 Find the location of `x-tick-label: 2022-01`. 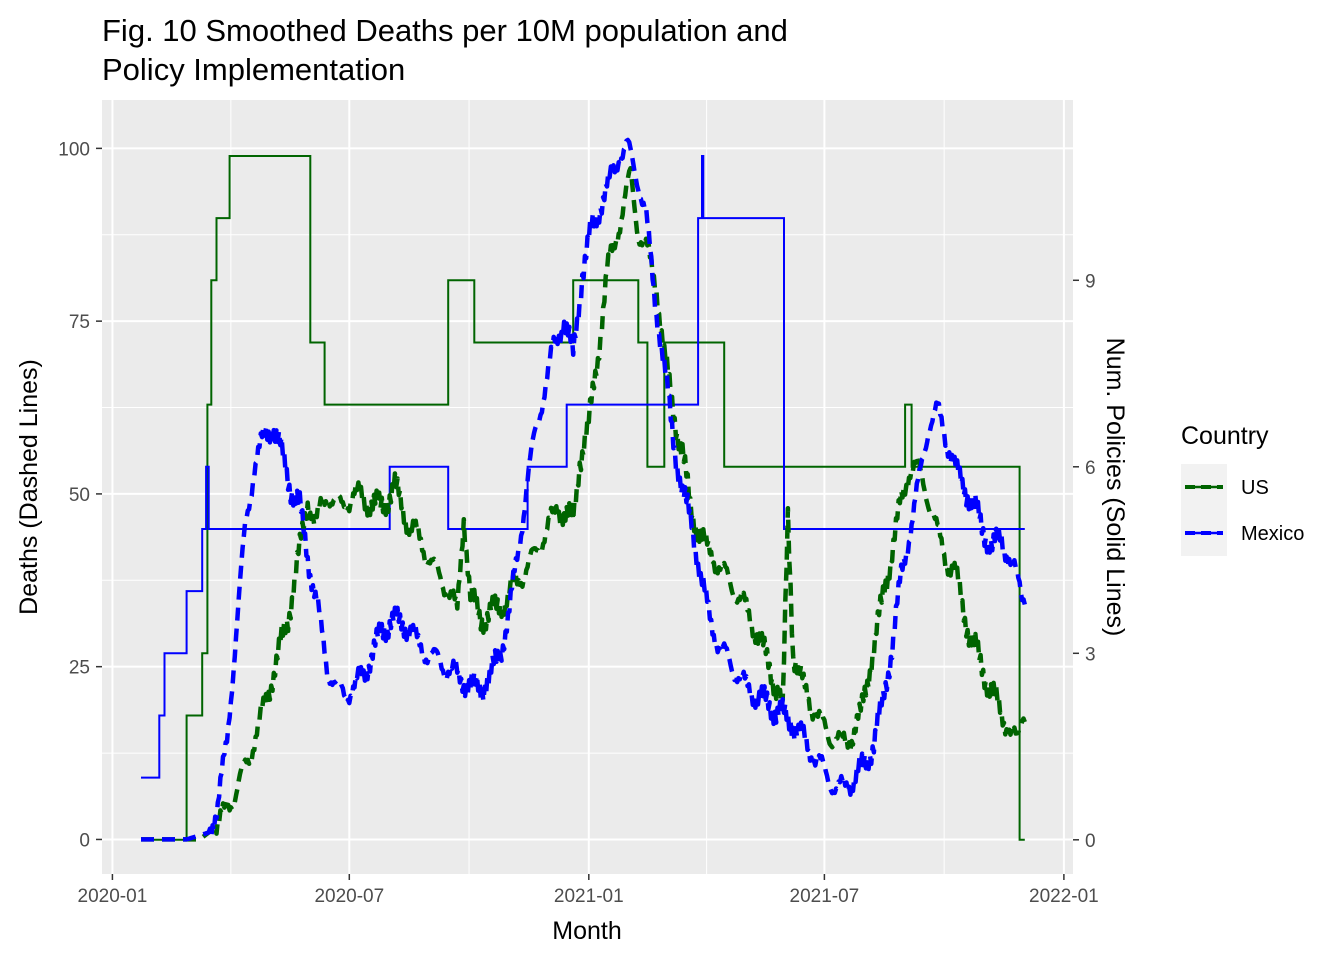

x-tick-label: 2022-01 is located at coordinates (1064, 896).